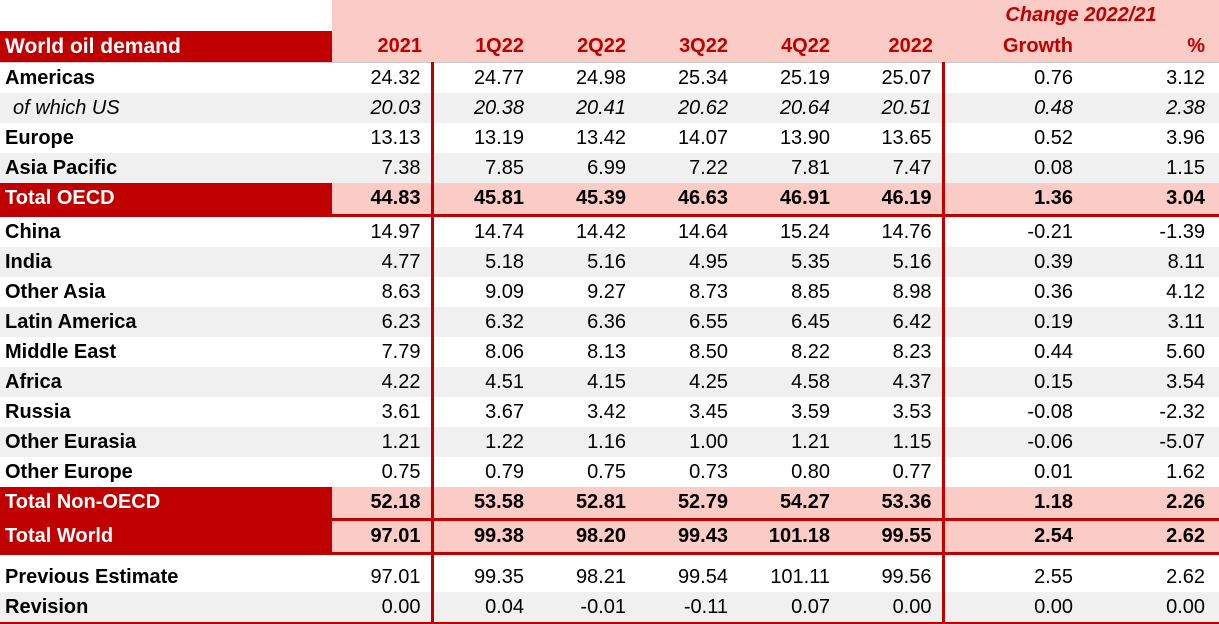  Describe the element at coordinates (789, 442) in the screenshot. I see `value-cell-4q22: 1.21` at that location.